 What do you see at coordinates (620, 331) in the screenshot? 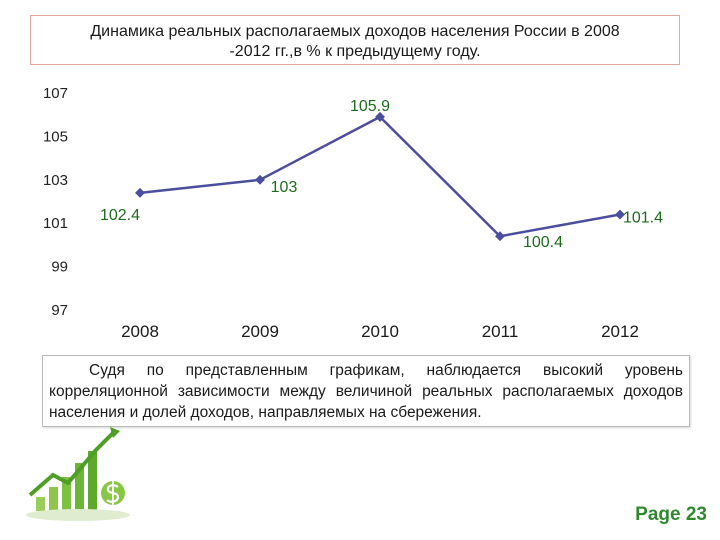
I see `x-tick-label: 2012` at bounding box center [620, 331].